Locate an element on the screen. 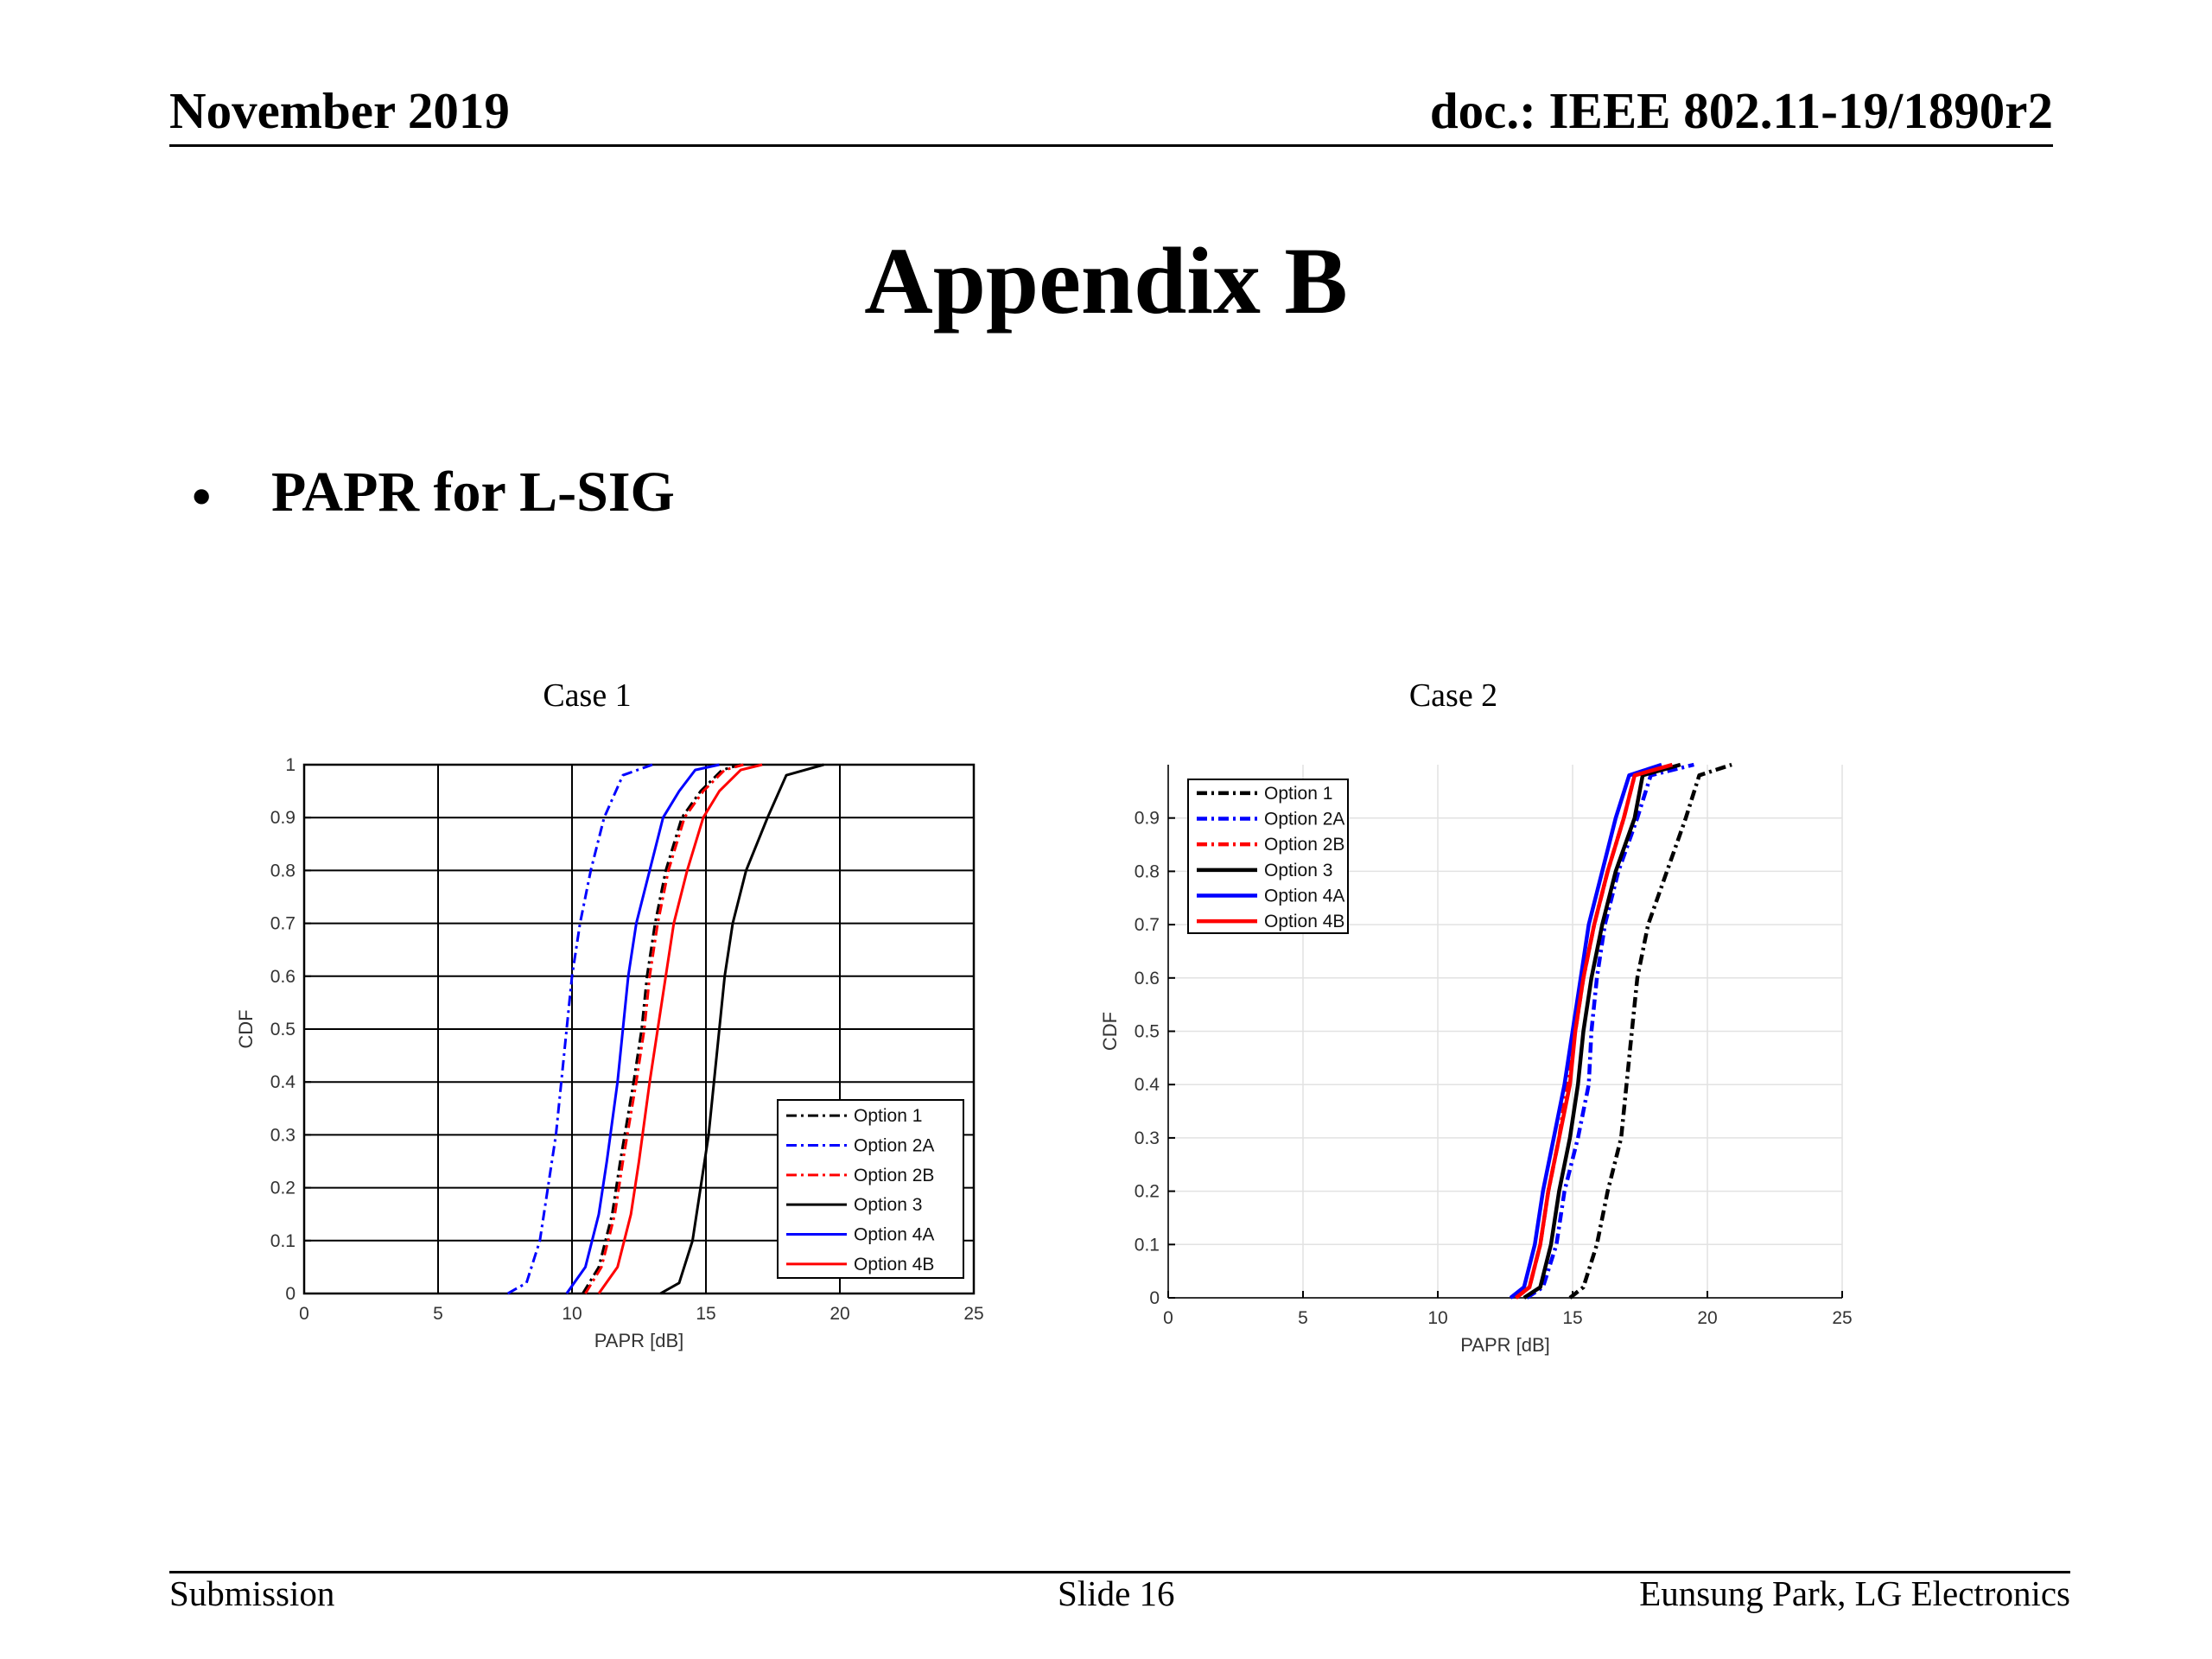 The width and height of the screenshot is (2212, 1659). bullet-text: PAPR for L-SIG is located at coordinates (473, 492).